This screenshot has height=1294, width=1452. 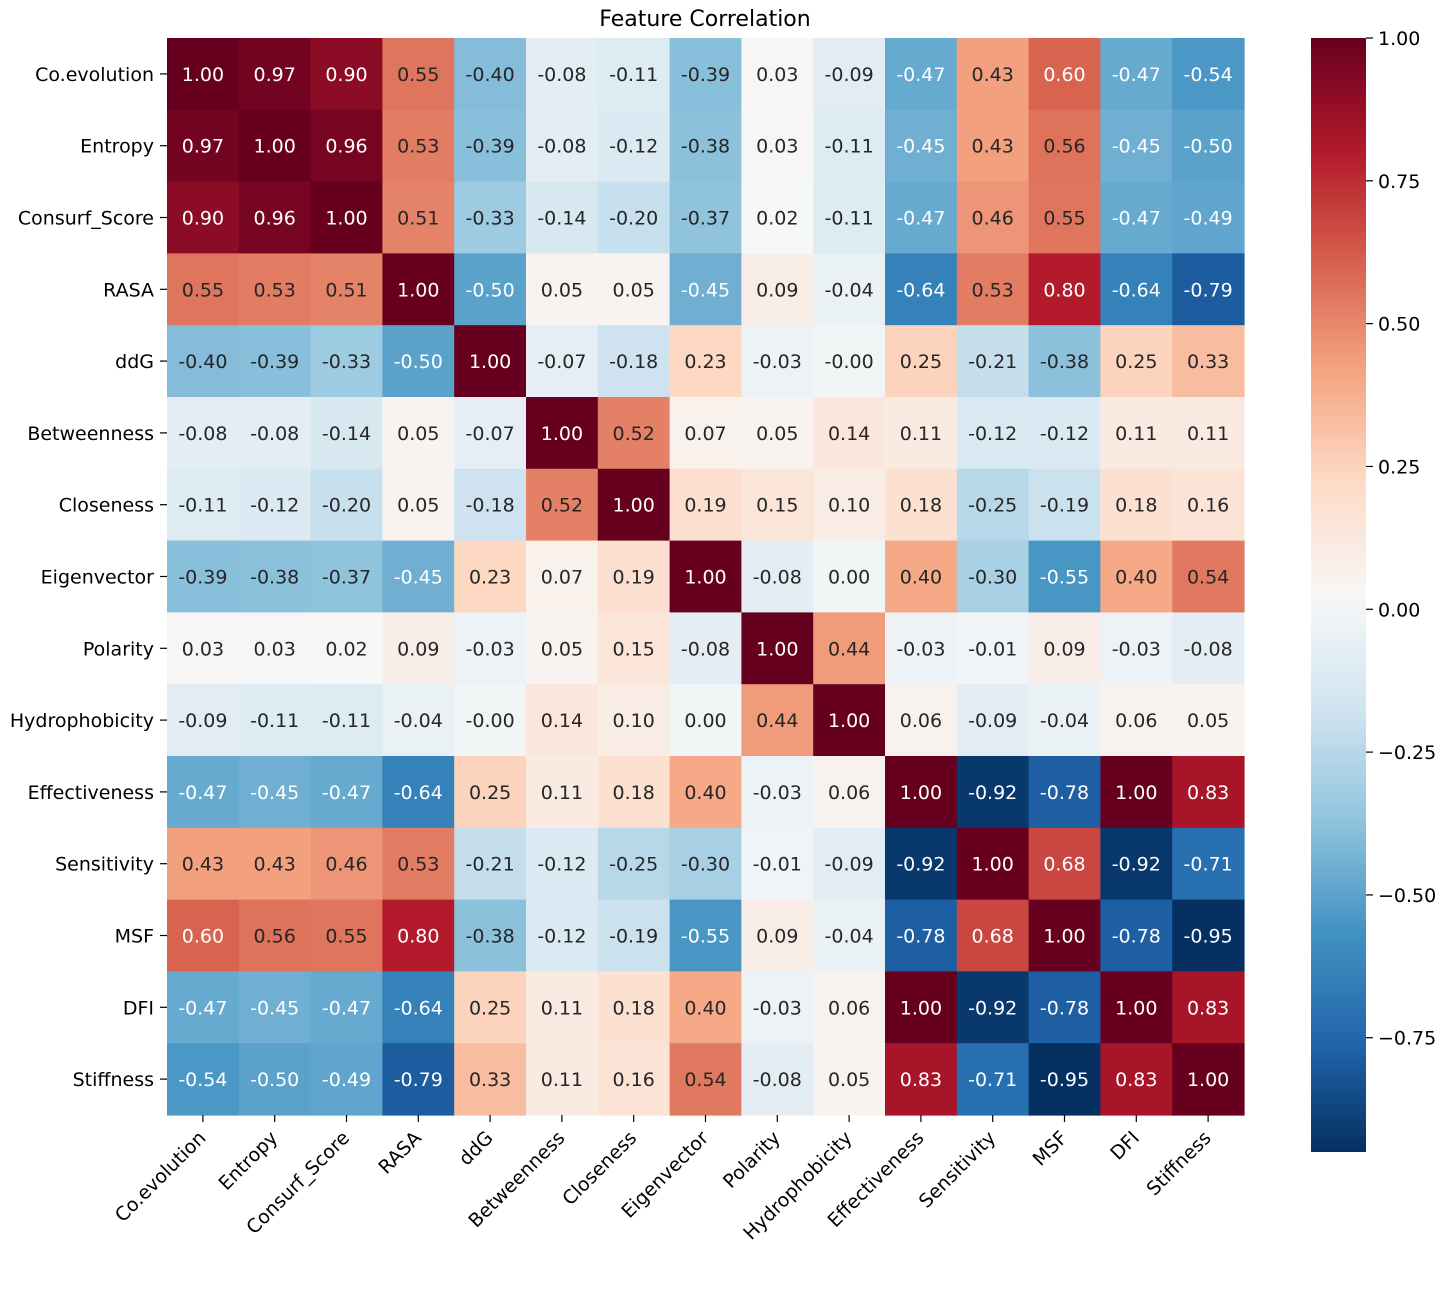 I want to click on cell-value-label: -0.49, so click(x=346, y=1080).